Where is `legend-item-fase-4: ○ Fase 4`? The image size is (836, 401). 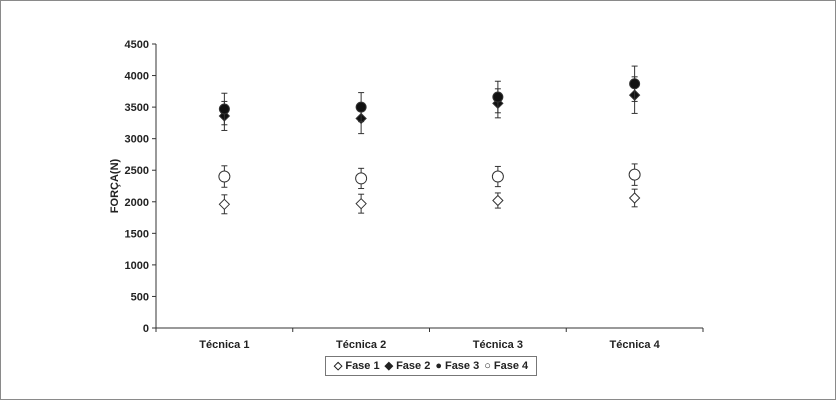 legend-item-fase-4: ○ Fase 4 is located at coordinates (506, 366).